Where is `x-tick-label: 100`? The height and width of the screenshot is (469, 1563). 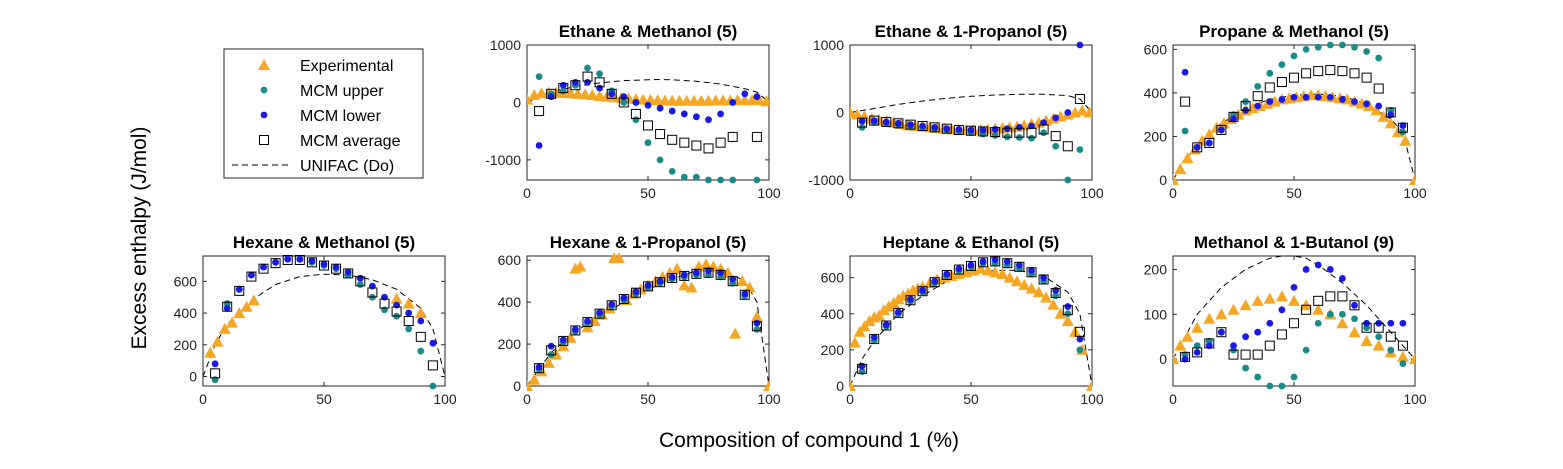 x-tick-label: 100 is located at coordinates (1092, 399).